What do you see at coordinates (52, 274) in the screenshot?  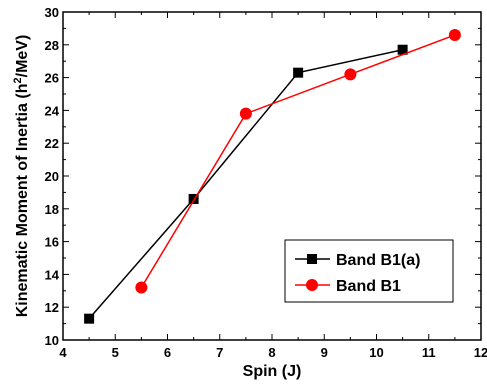 I see `y-tick-label: 14` at bounding box center [52, 274].